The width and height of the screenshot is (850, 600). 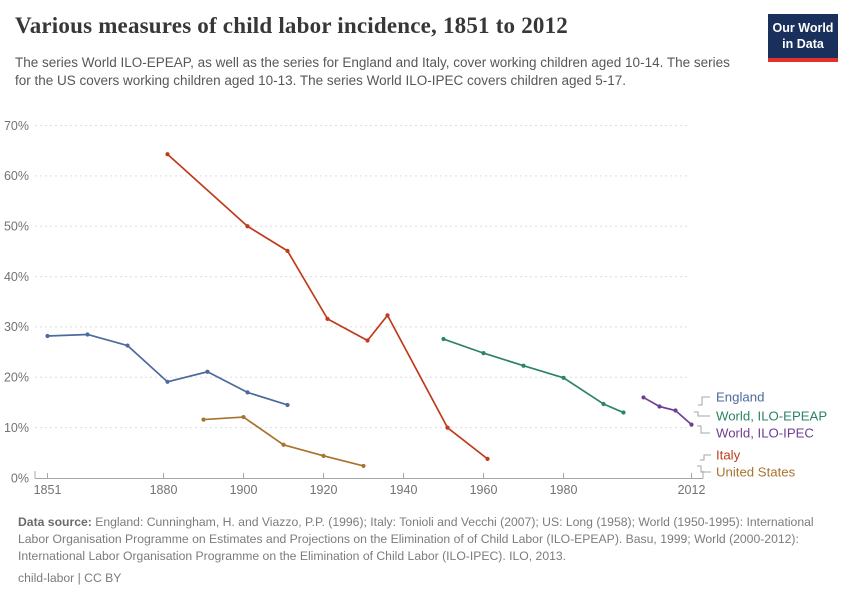 What do you see at coordinates (244, 490) in the screenshot?
I see `x-tick-label: 1900` at bounding box center [244, 490].